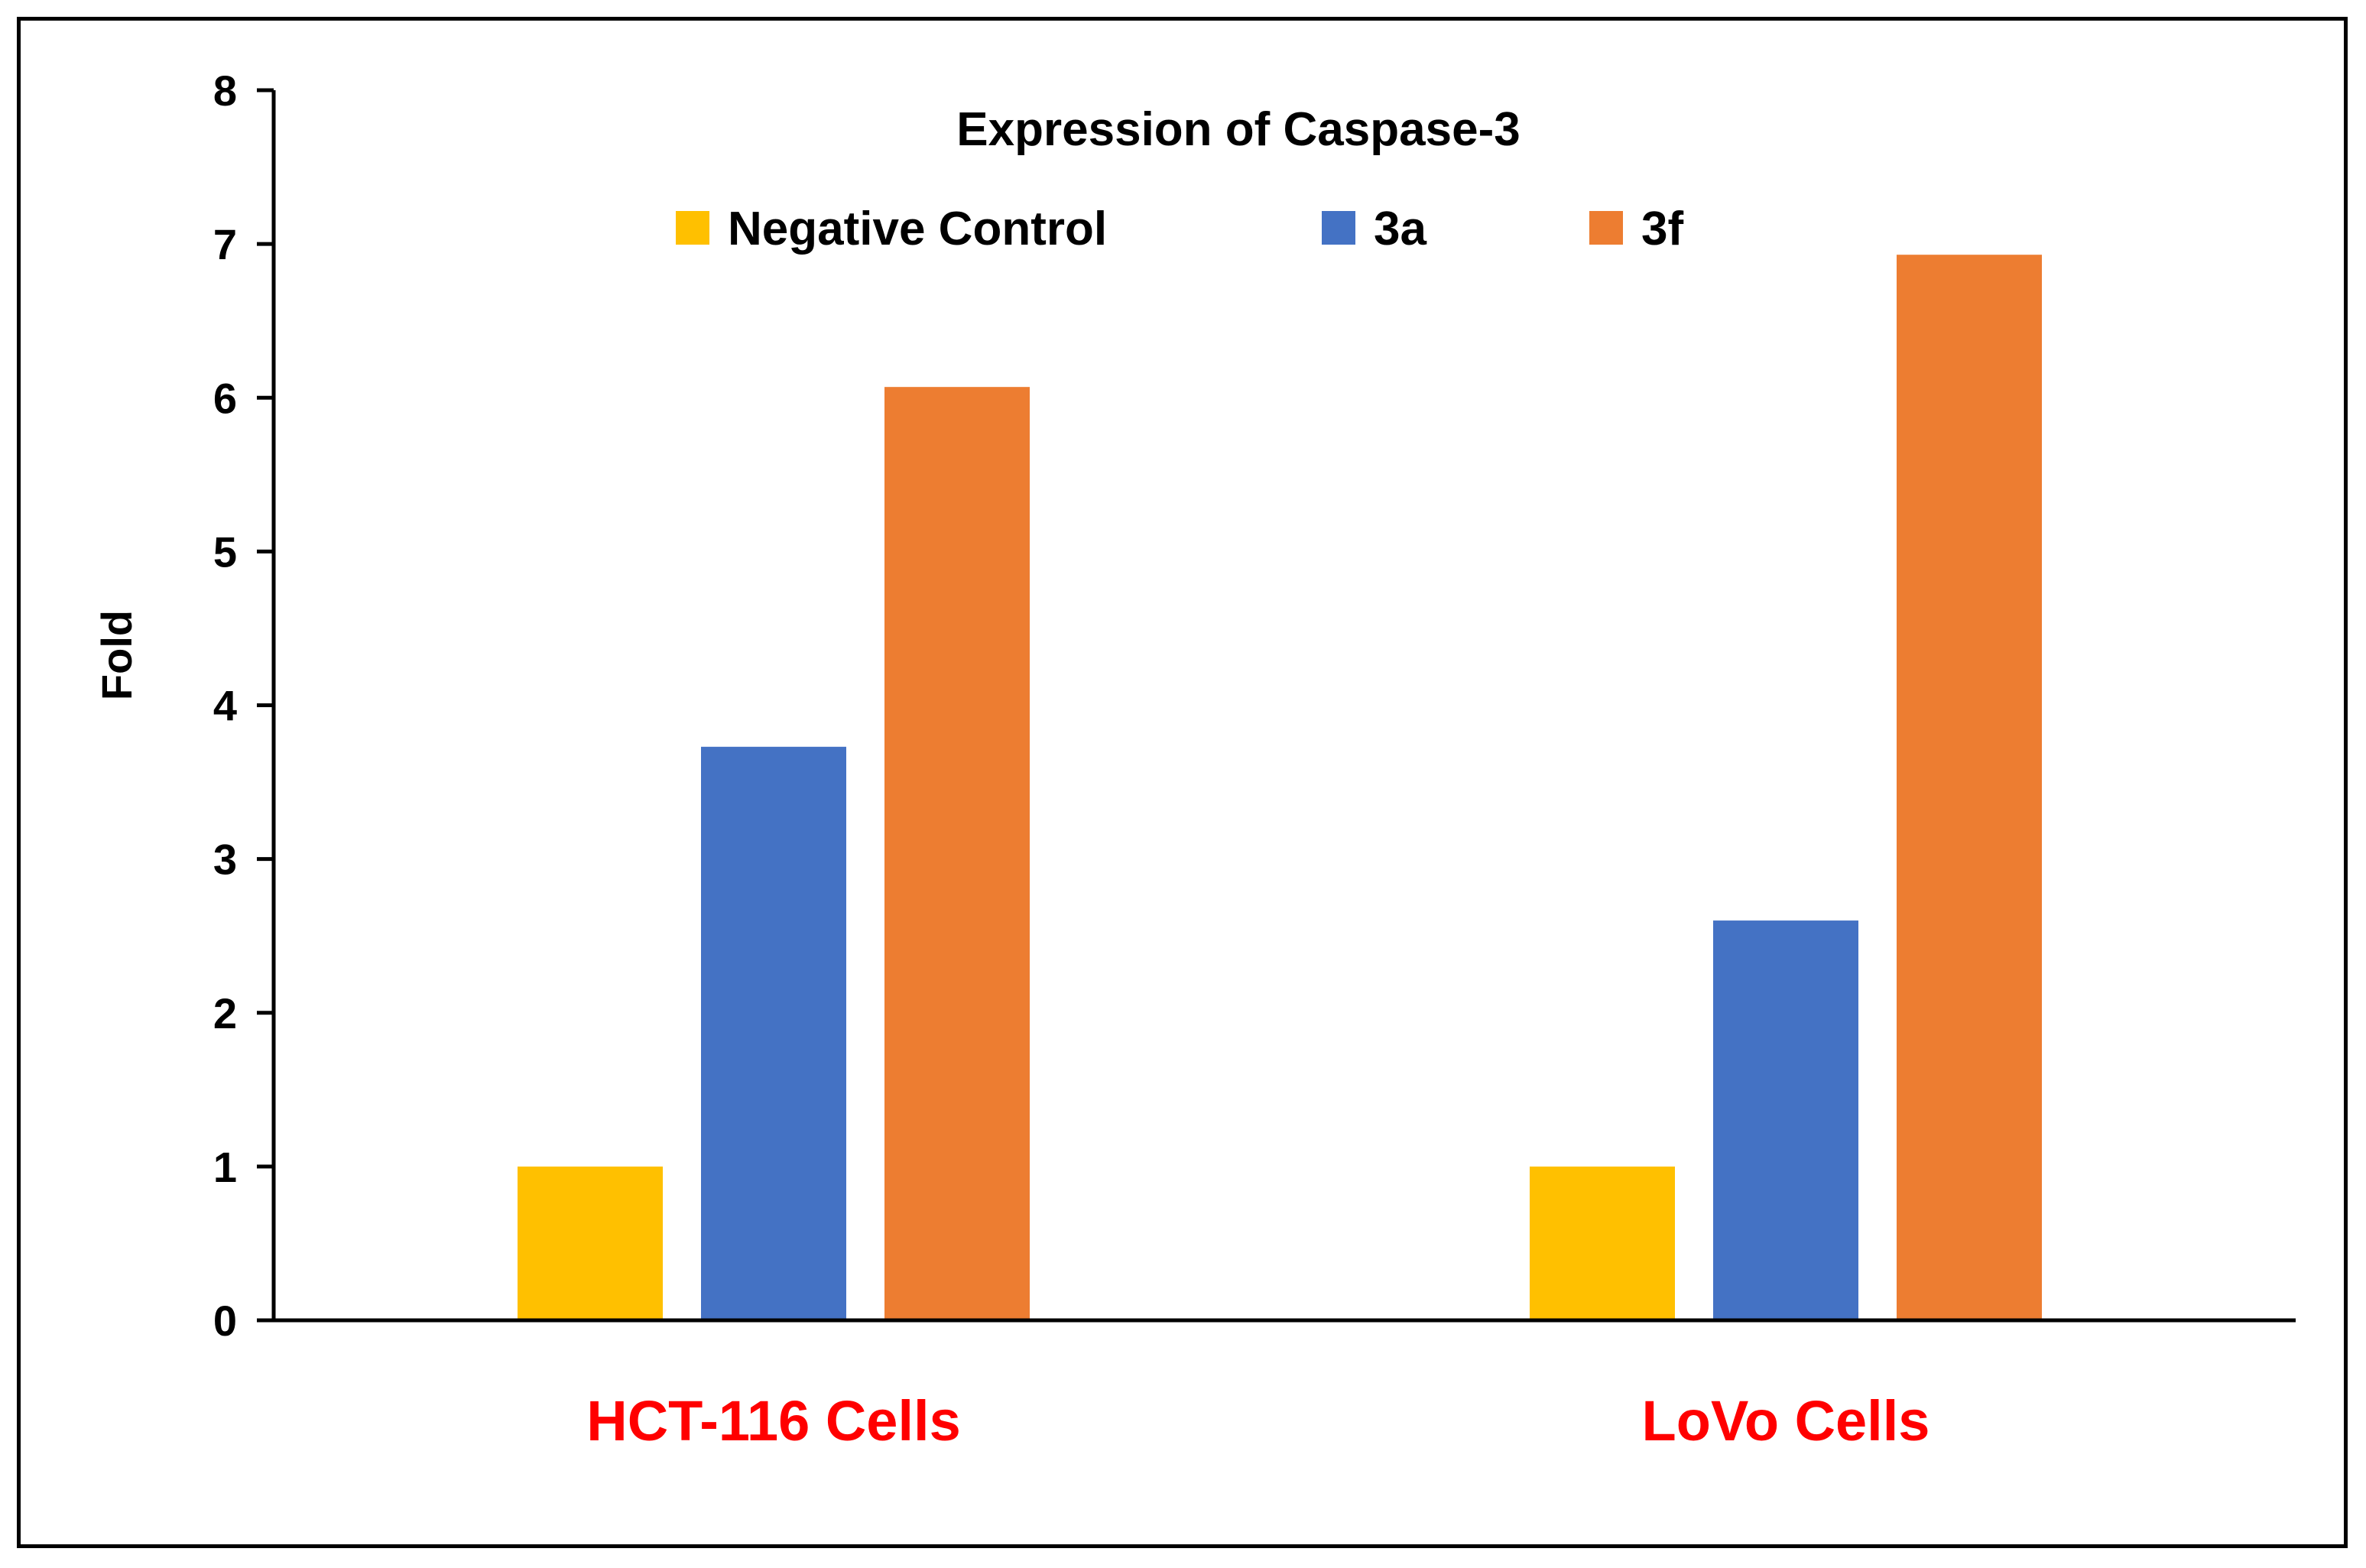  Describe the element at coordinates (225, 91) in the screenshot. I see `y-tick-label-8: 8` at that location.